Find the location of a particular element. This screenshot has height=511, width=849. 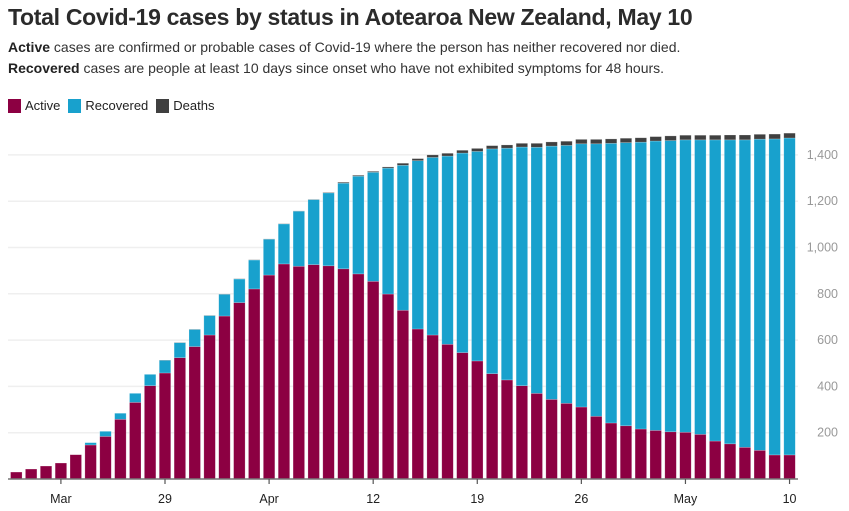

legend-item-active: Active is located at coordinates (34, 105).